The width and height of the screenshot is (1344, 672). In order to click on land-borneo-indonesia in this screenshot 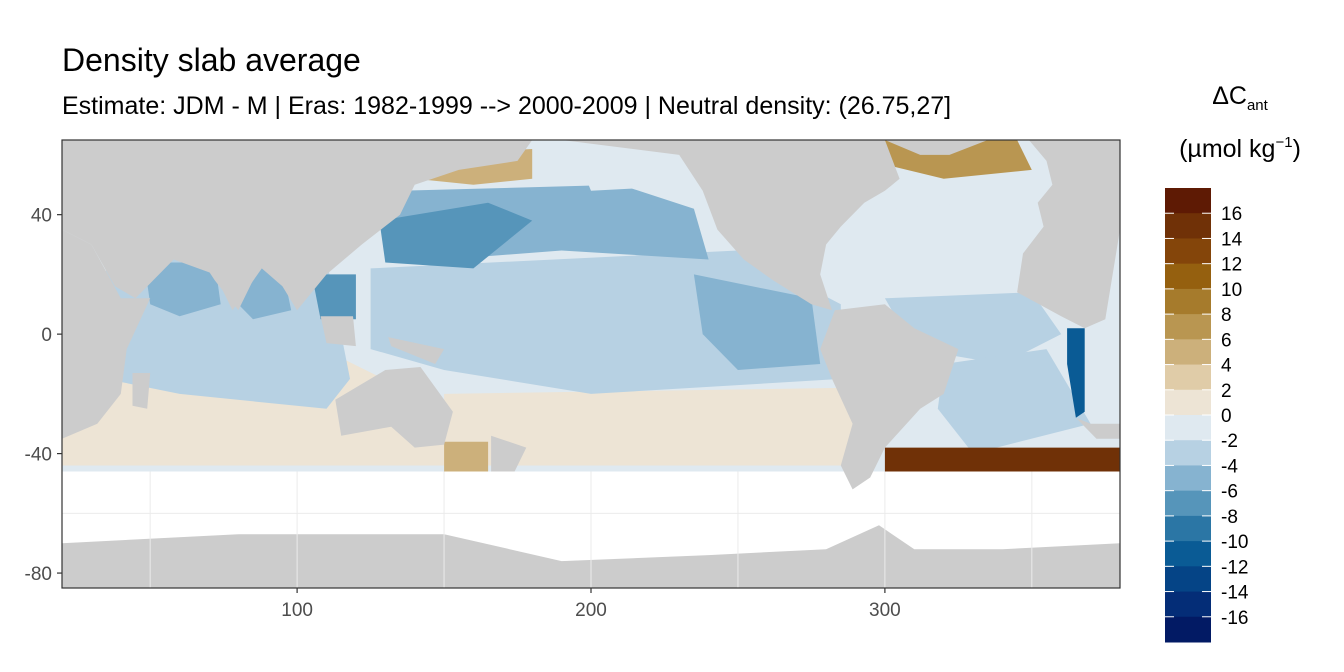, I will do `click(338, 331)`.